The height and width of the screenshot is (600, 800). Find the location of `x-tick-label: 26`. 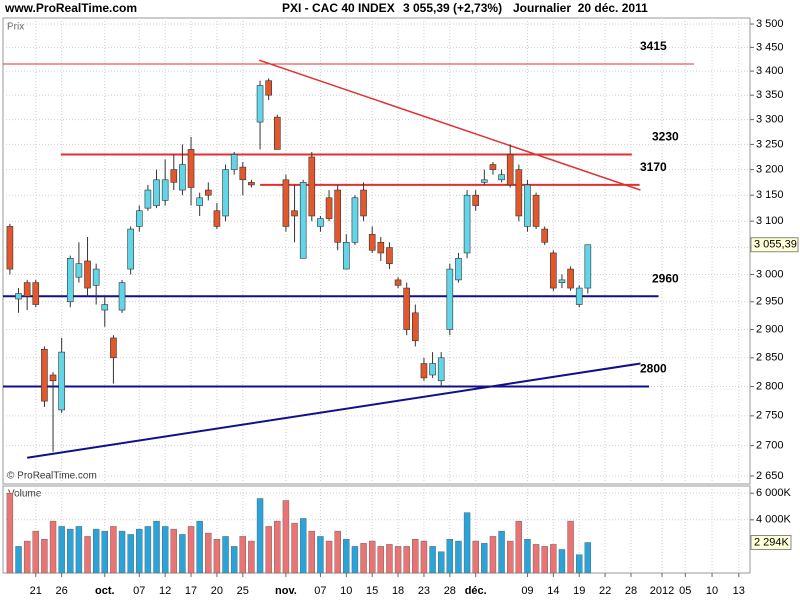

x-tick-label: 26 is located at coordinates (62, 591).